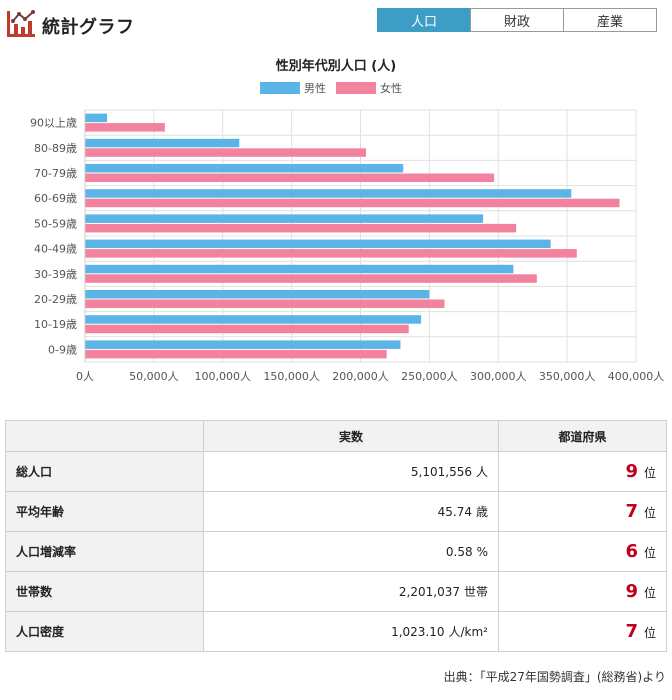  Describe the element at coordinates (351, 436) in the screenshot. I see `stats-header-value: 実数` at that location.